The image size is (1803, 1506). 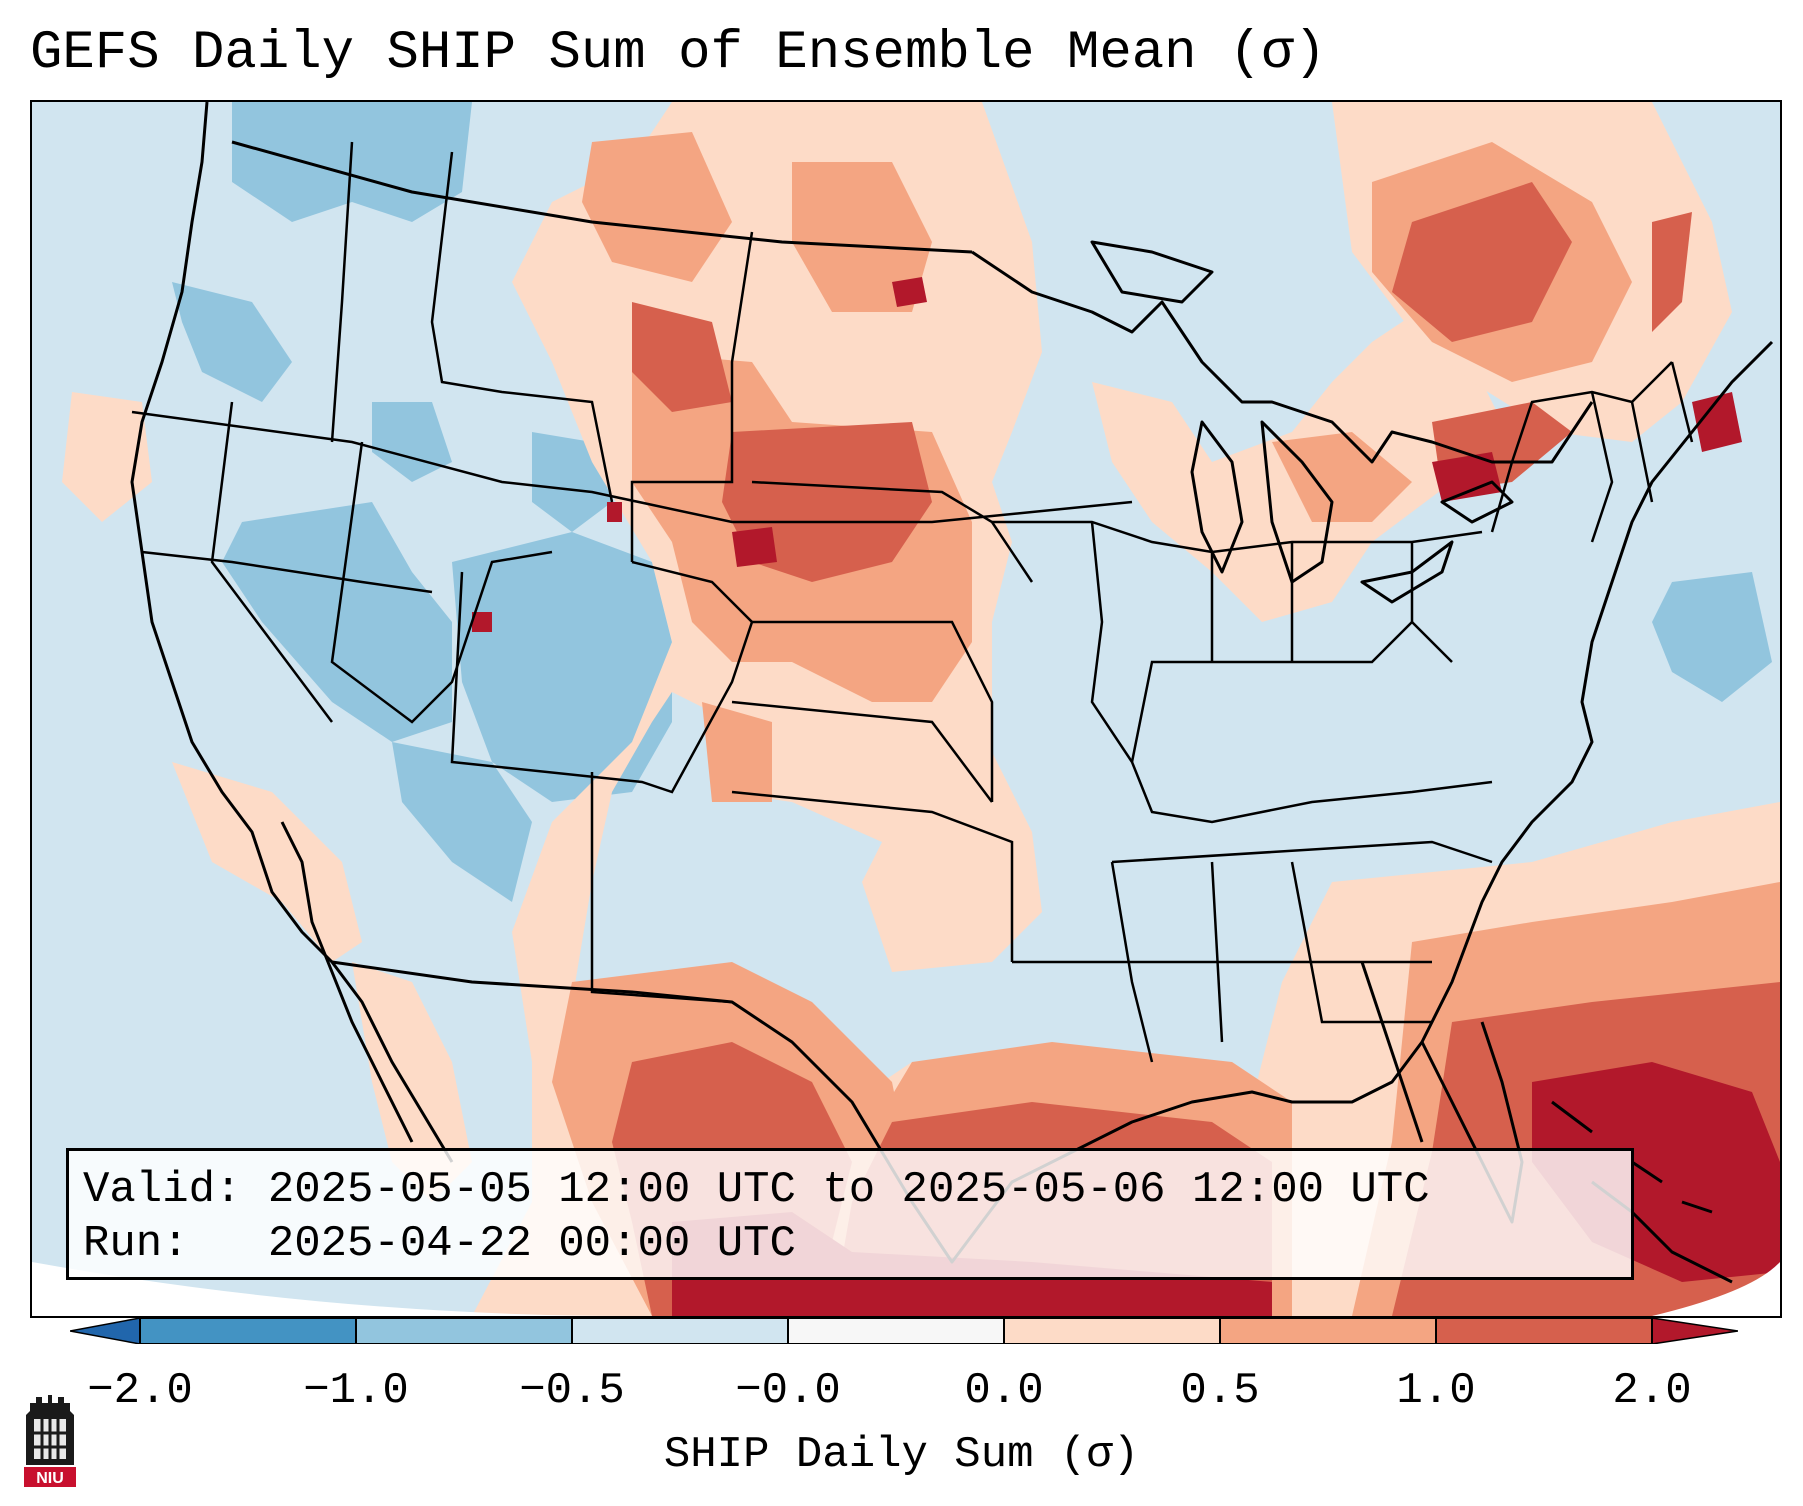 What do you see at coordinates (1436, 1391) in the screenshot?
I see `colorbar-tick-label: 1.0` at bounding box center [1436, 1391].